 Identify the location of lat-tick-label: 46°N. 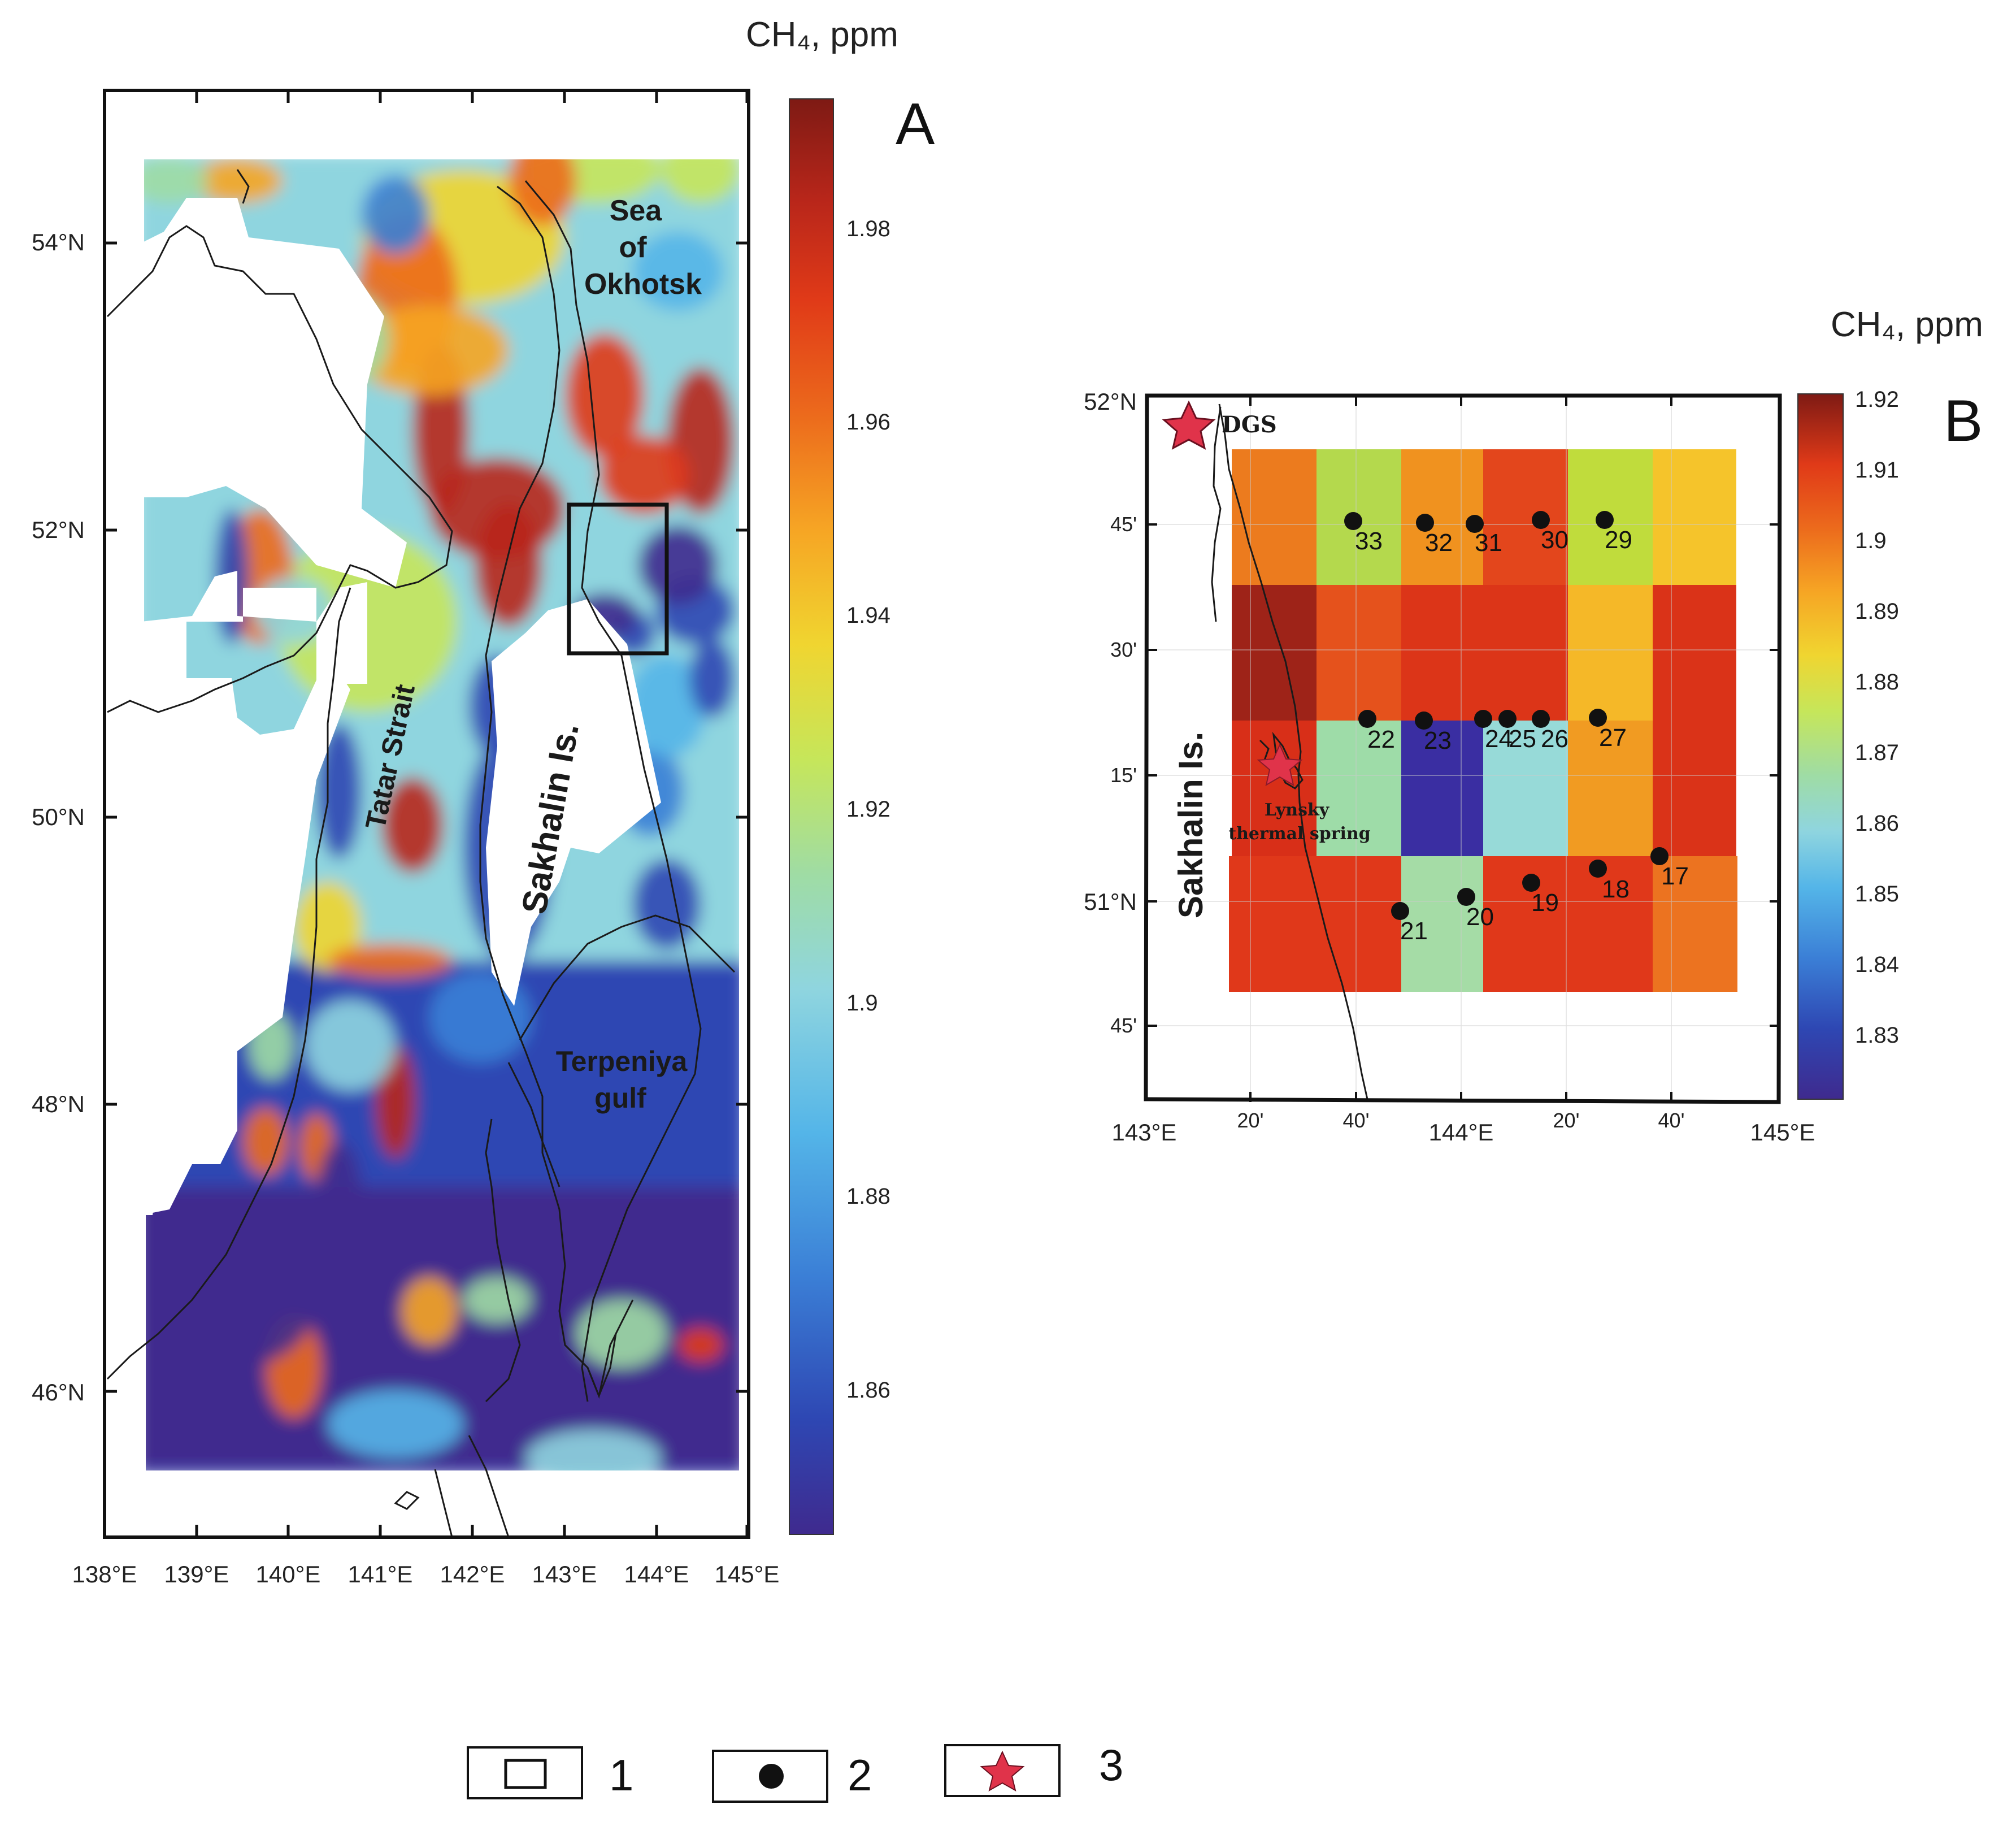
(58, 1392).